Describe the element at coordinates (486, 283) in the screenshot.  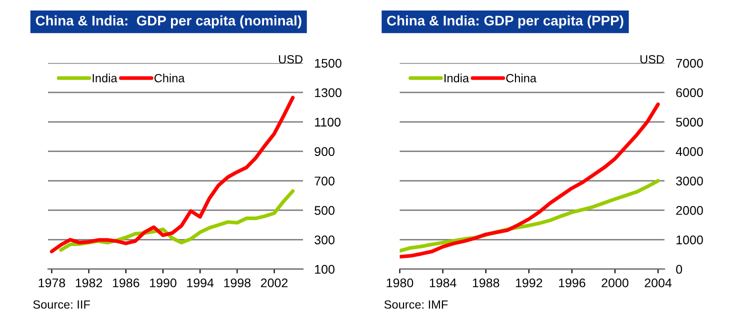
I see `x-tick-label: 1988` at that location.